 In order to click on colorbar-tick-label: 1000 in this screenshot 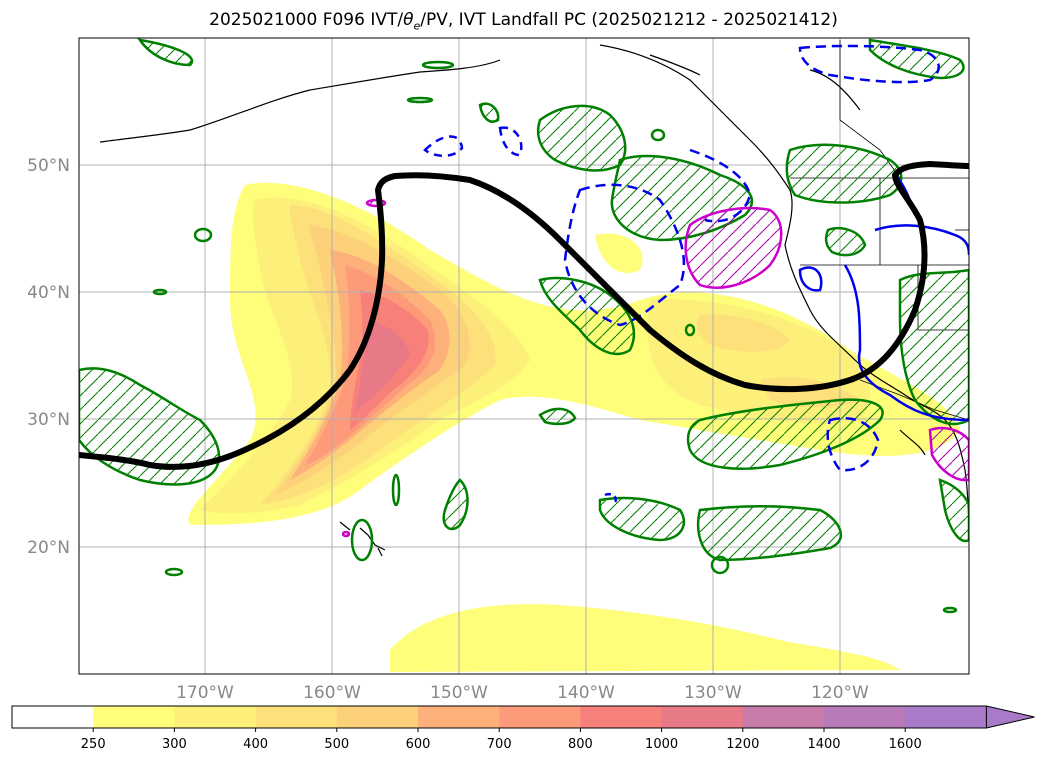, I will do `click(661, 744)`.